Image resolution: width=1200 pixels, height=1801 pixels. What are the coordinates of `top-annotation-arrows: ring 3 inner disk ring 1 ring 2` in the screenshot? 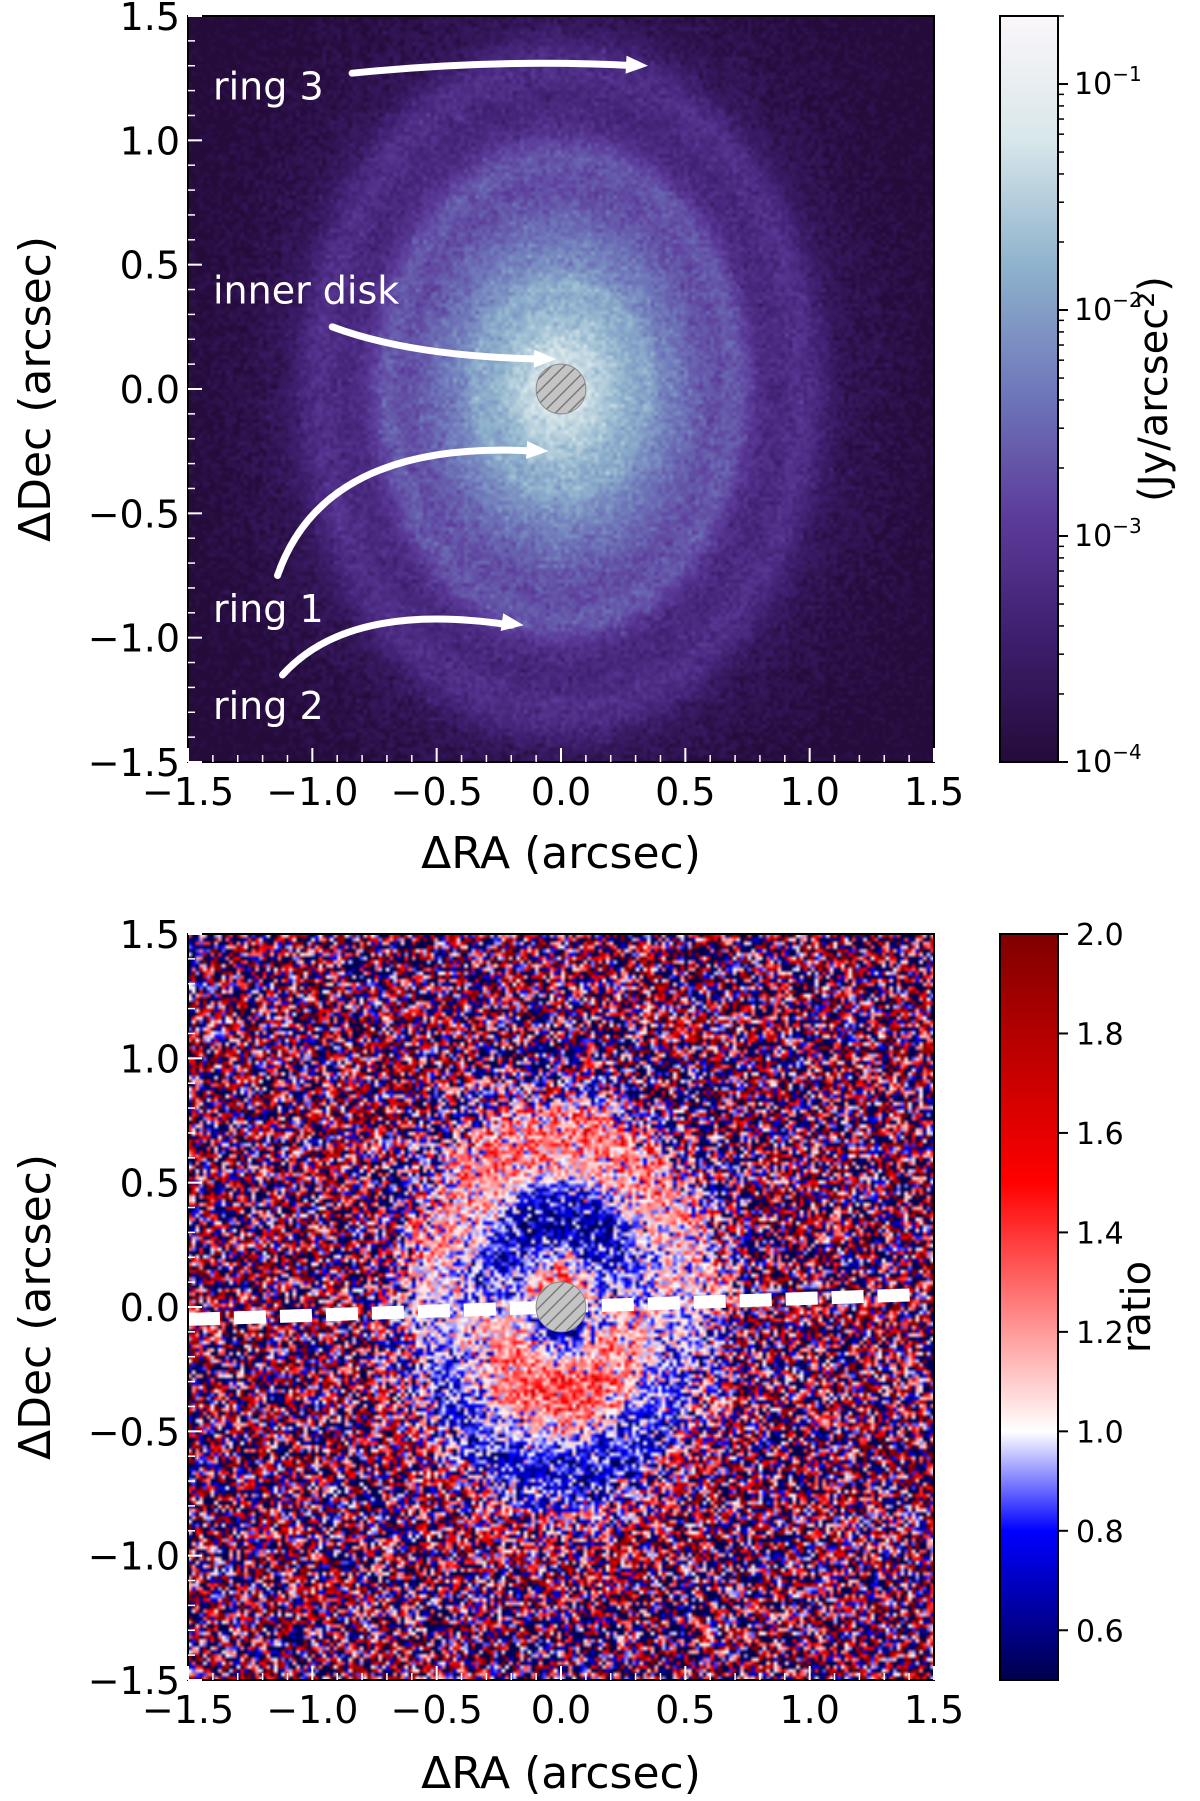 It's located at (431, 391).